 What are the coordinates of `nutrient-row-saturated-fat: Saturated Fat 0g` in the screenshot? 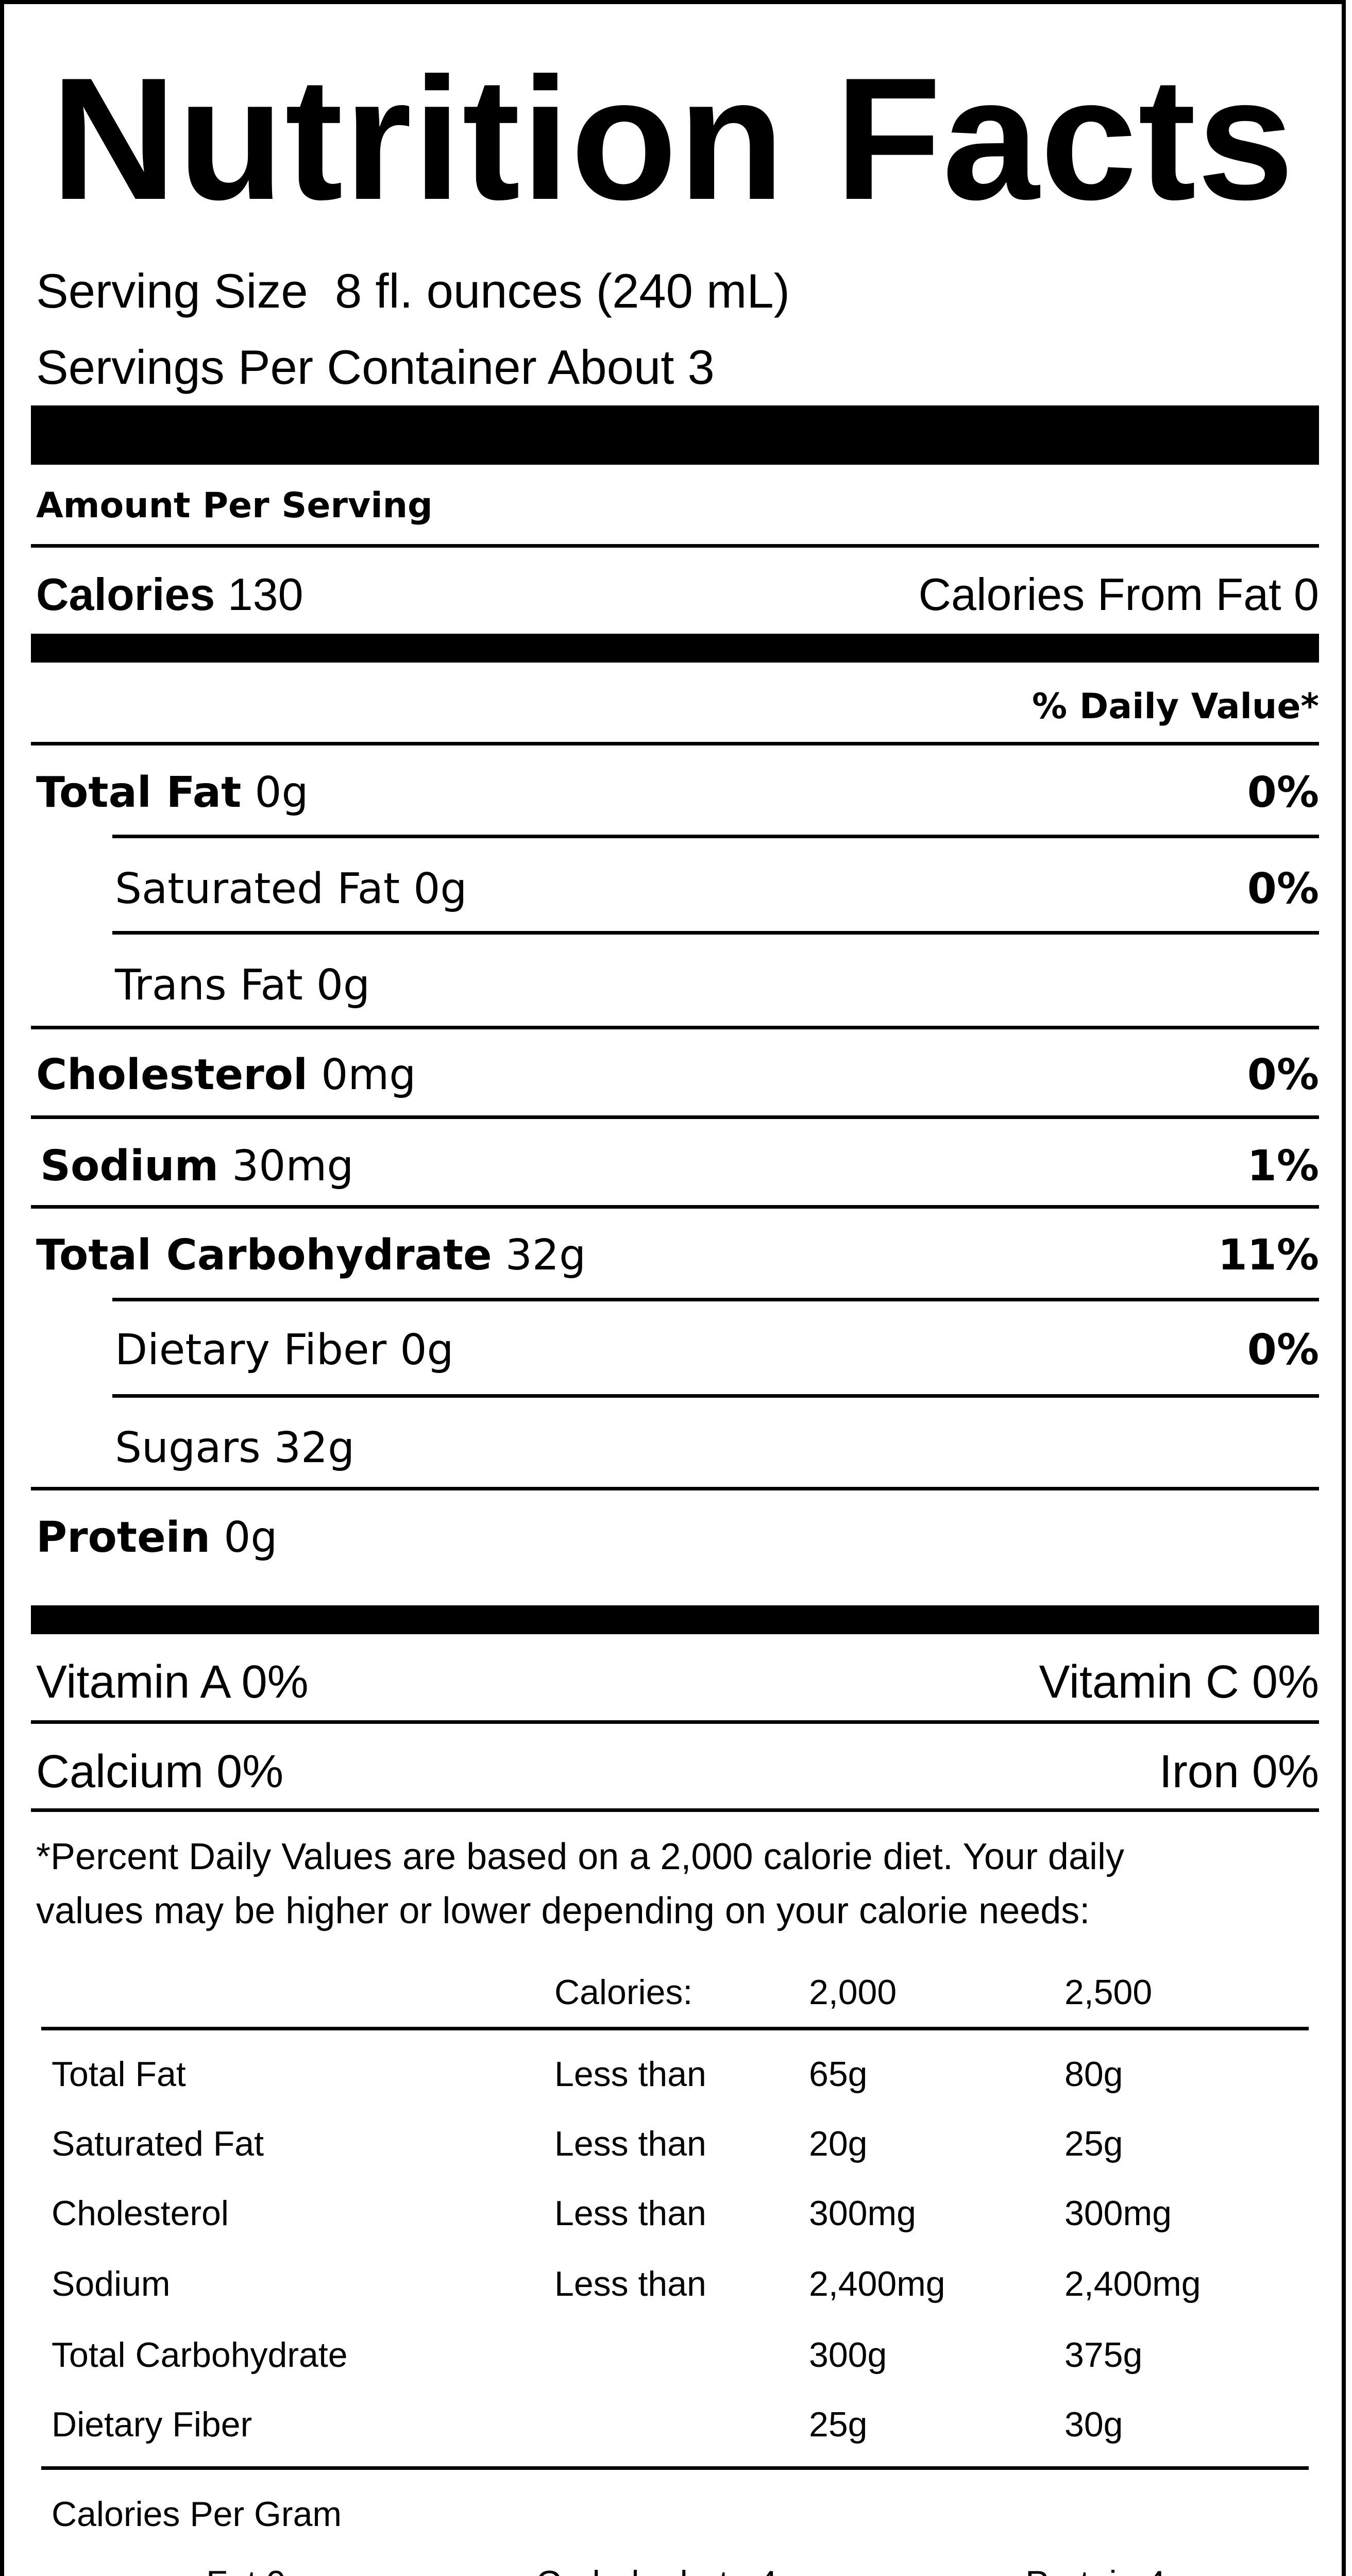 It's located at (291, 889).